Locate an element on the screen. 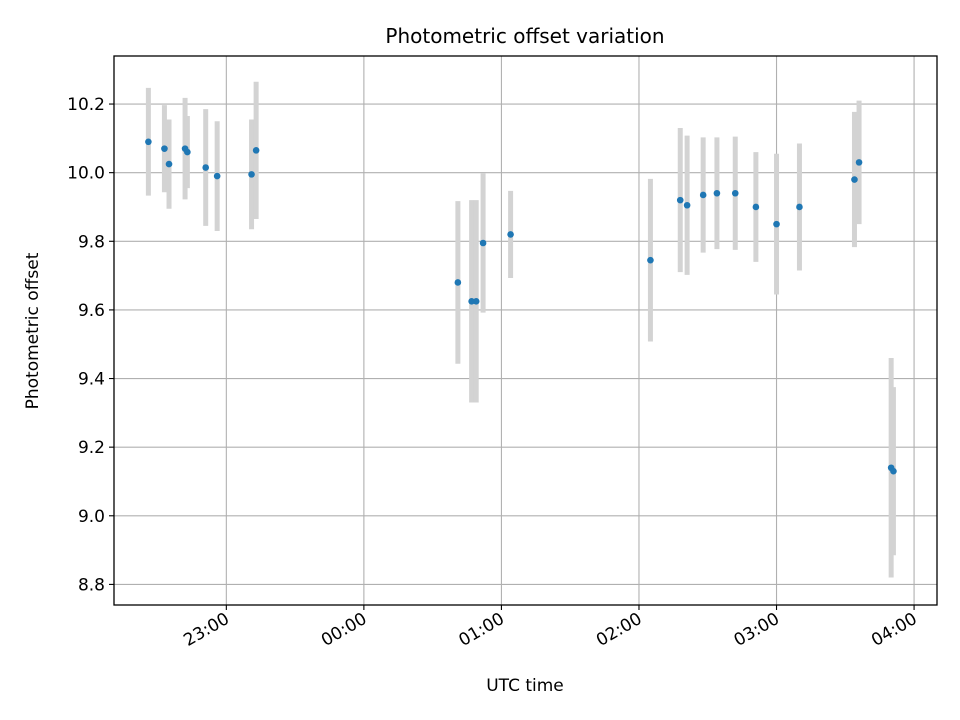 The image size is (960, 720). y-tick-label: 9.6 is located at coordinates (91, 311).